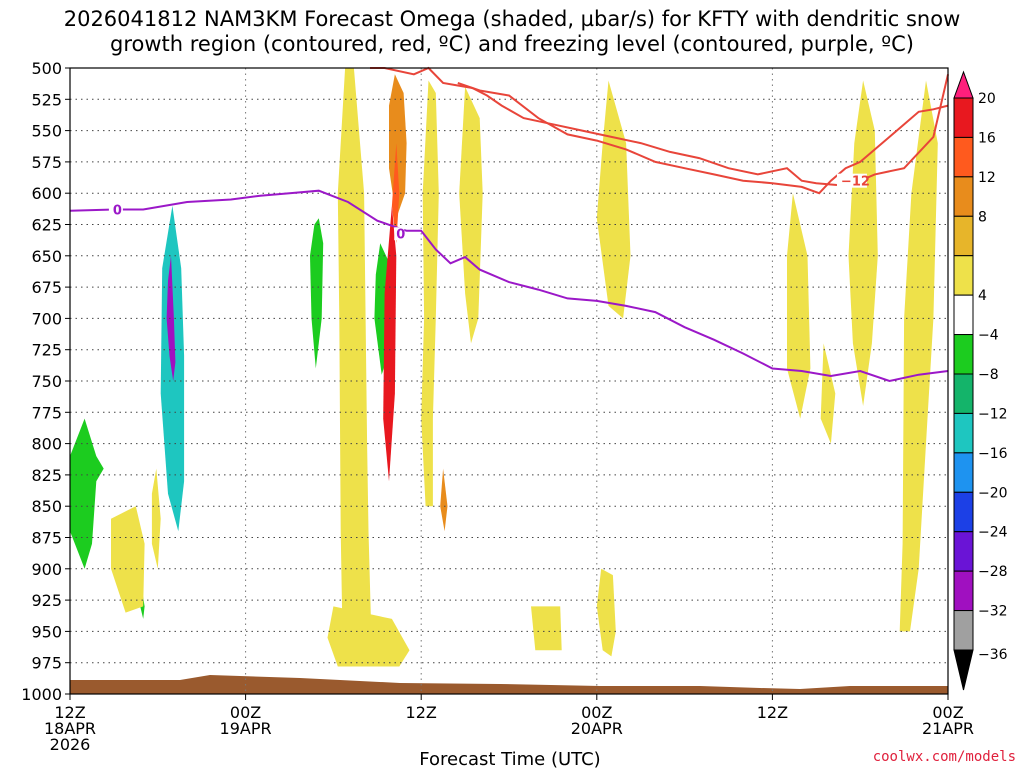  Describe the element at coordinates (87, 493) in the screenshot. I see `omega-region-ascent-area-a` at that location.